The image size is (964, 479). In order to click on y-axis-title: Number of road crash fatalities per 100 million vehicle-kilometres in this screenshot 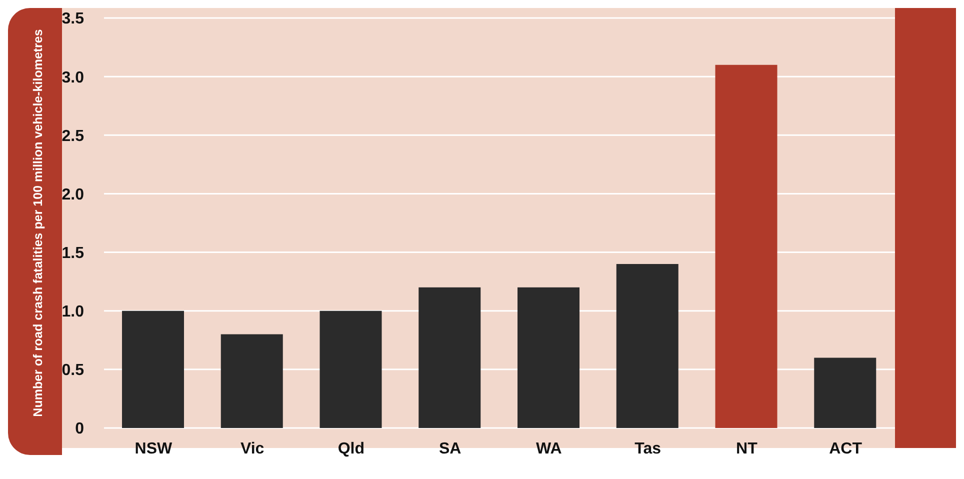, I will do `click(38, 223)`.